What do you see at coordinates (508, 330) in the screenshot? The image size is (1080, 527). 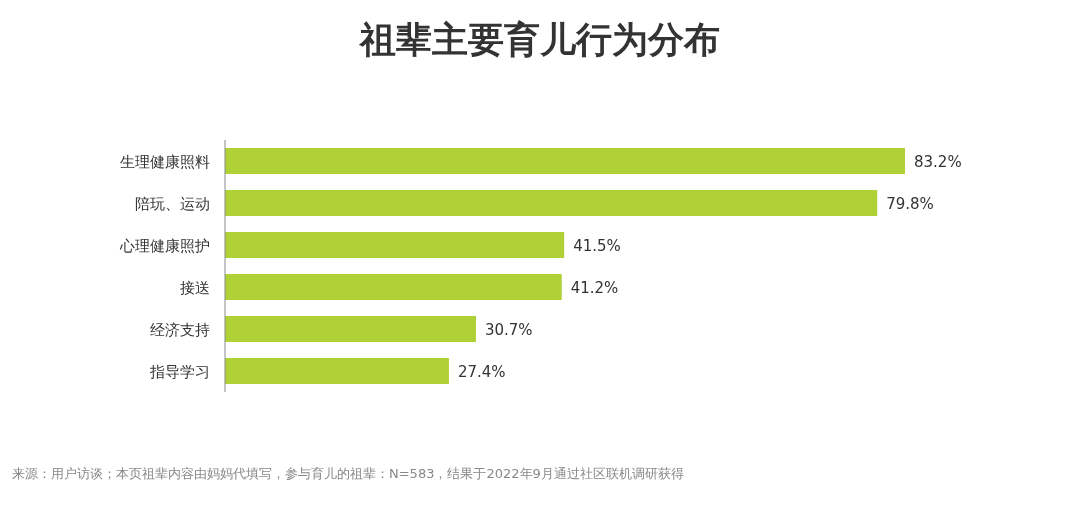 I see `data-label: 30.7%` at bounding box center [508, 330].